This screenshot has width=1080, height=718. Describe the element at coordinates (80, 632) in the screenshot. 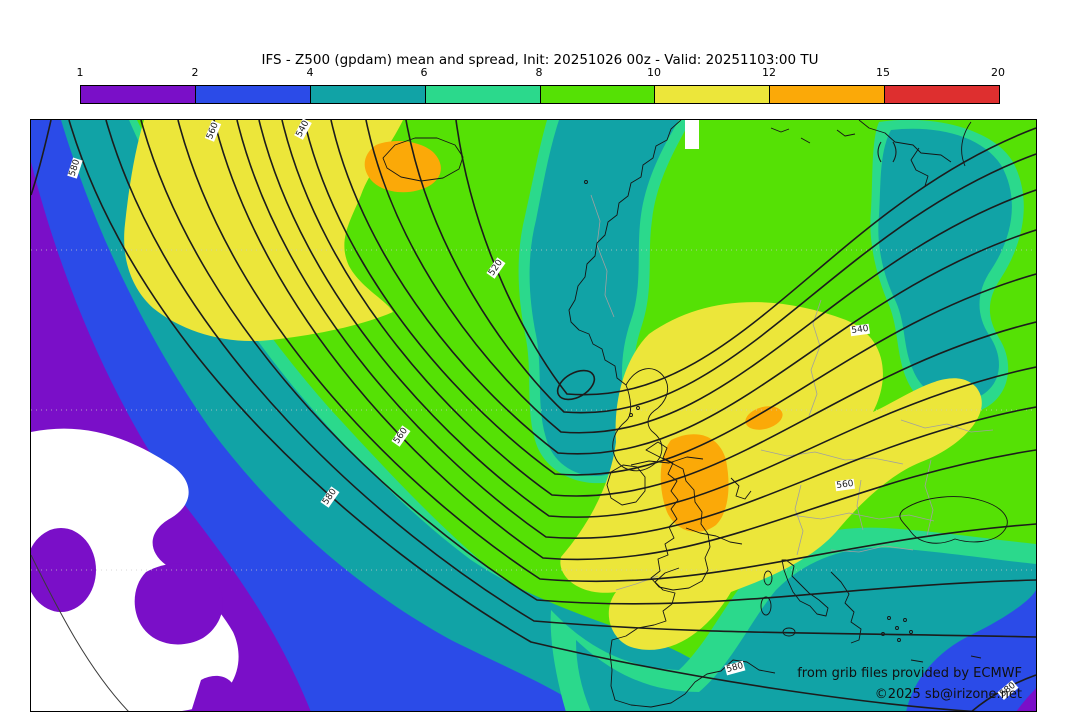

I see `z500-contour-white-area` at that location.